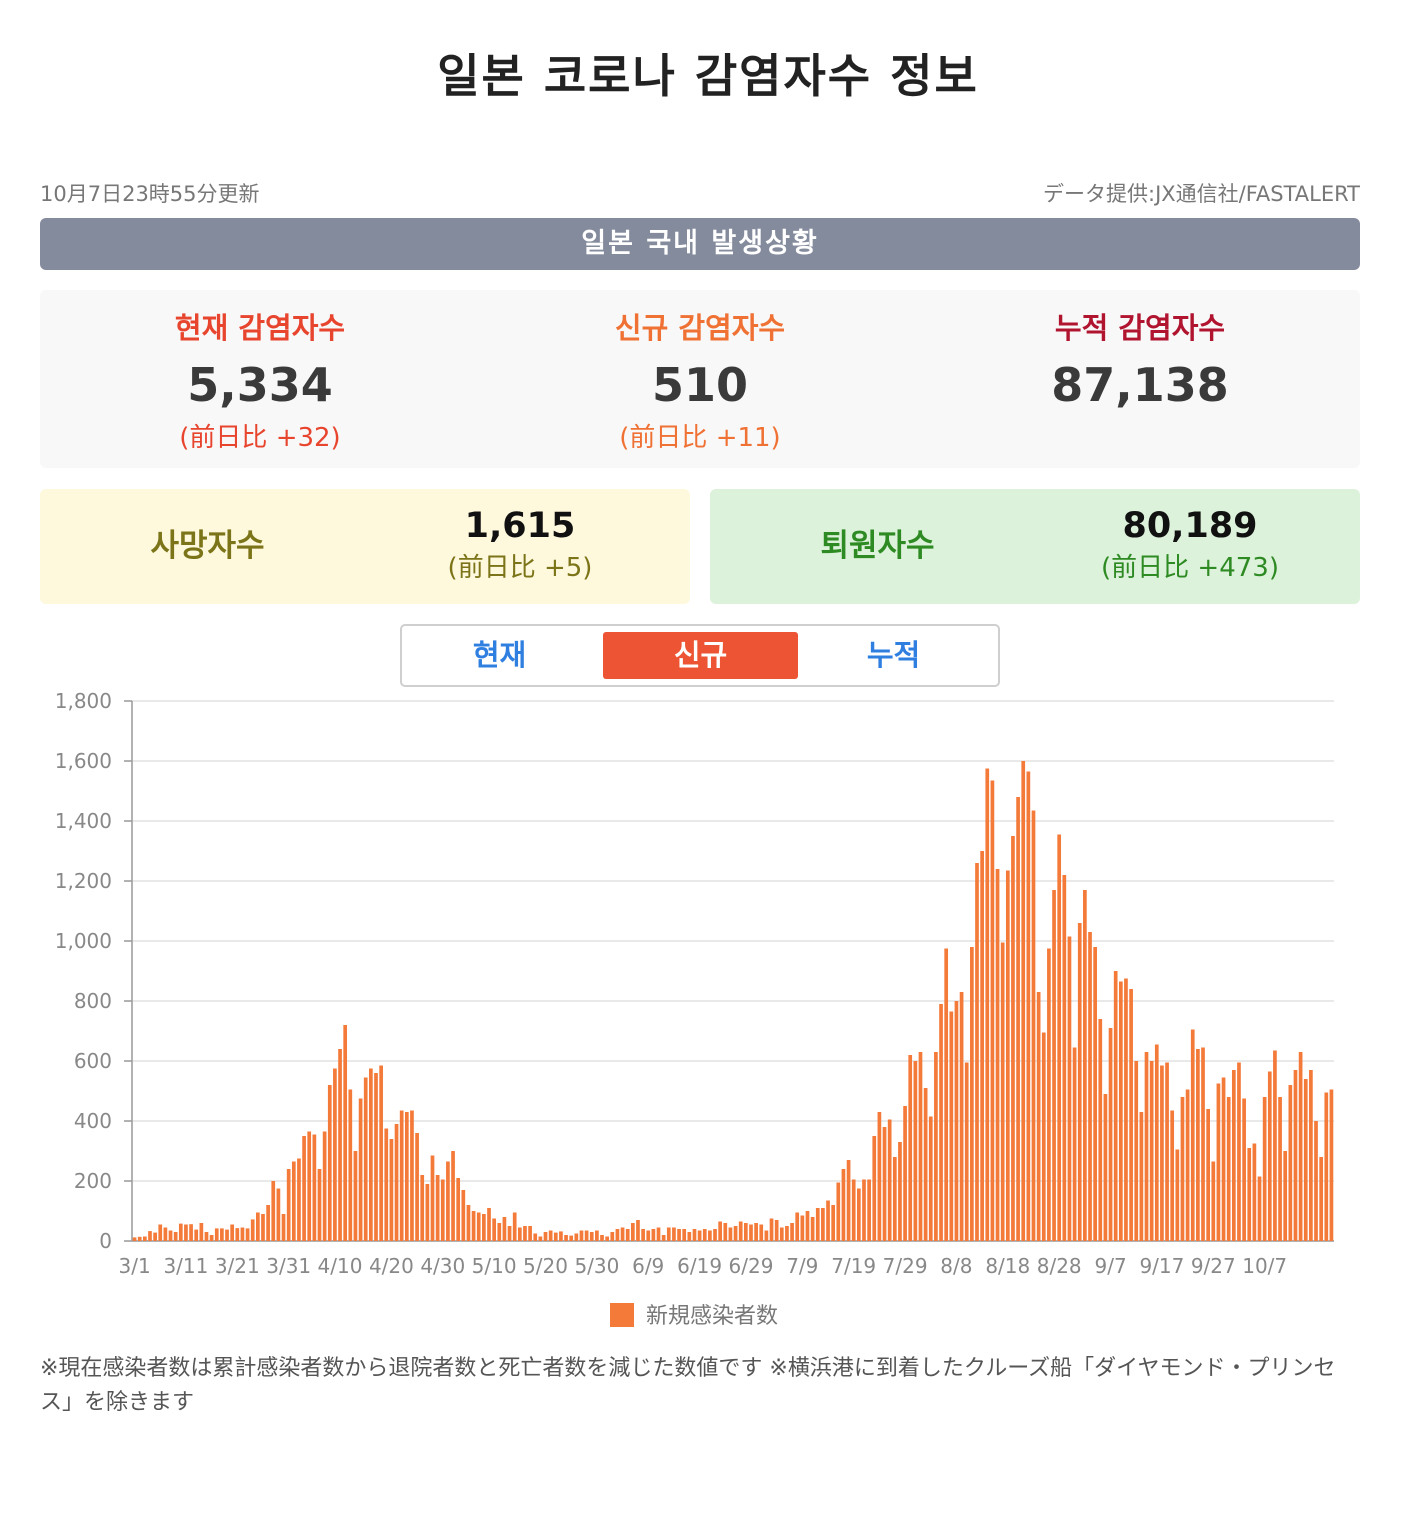  Describe the element at coordinates (442, 1266) in the screenshot. I see `x-tick-label: 4/30` at that location.